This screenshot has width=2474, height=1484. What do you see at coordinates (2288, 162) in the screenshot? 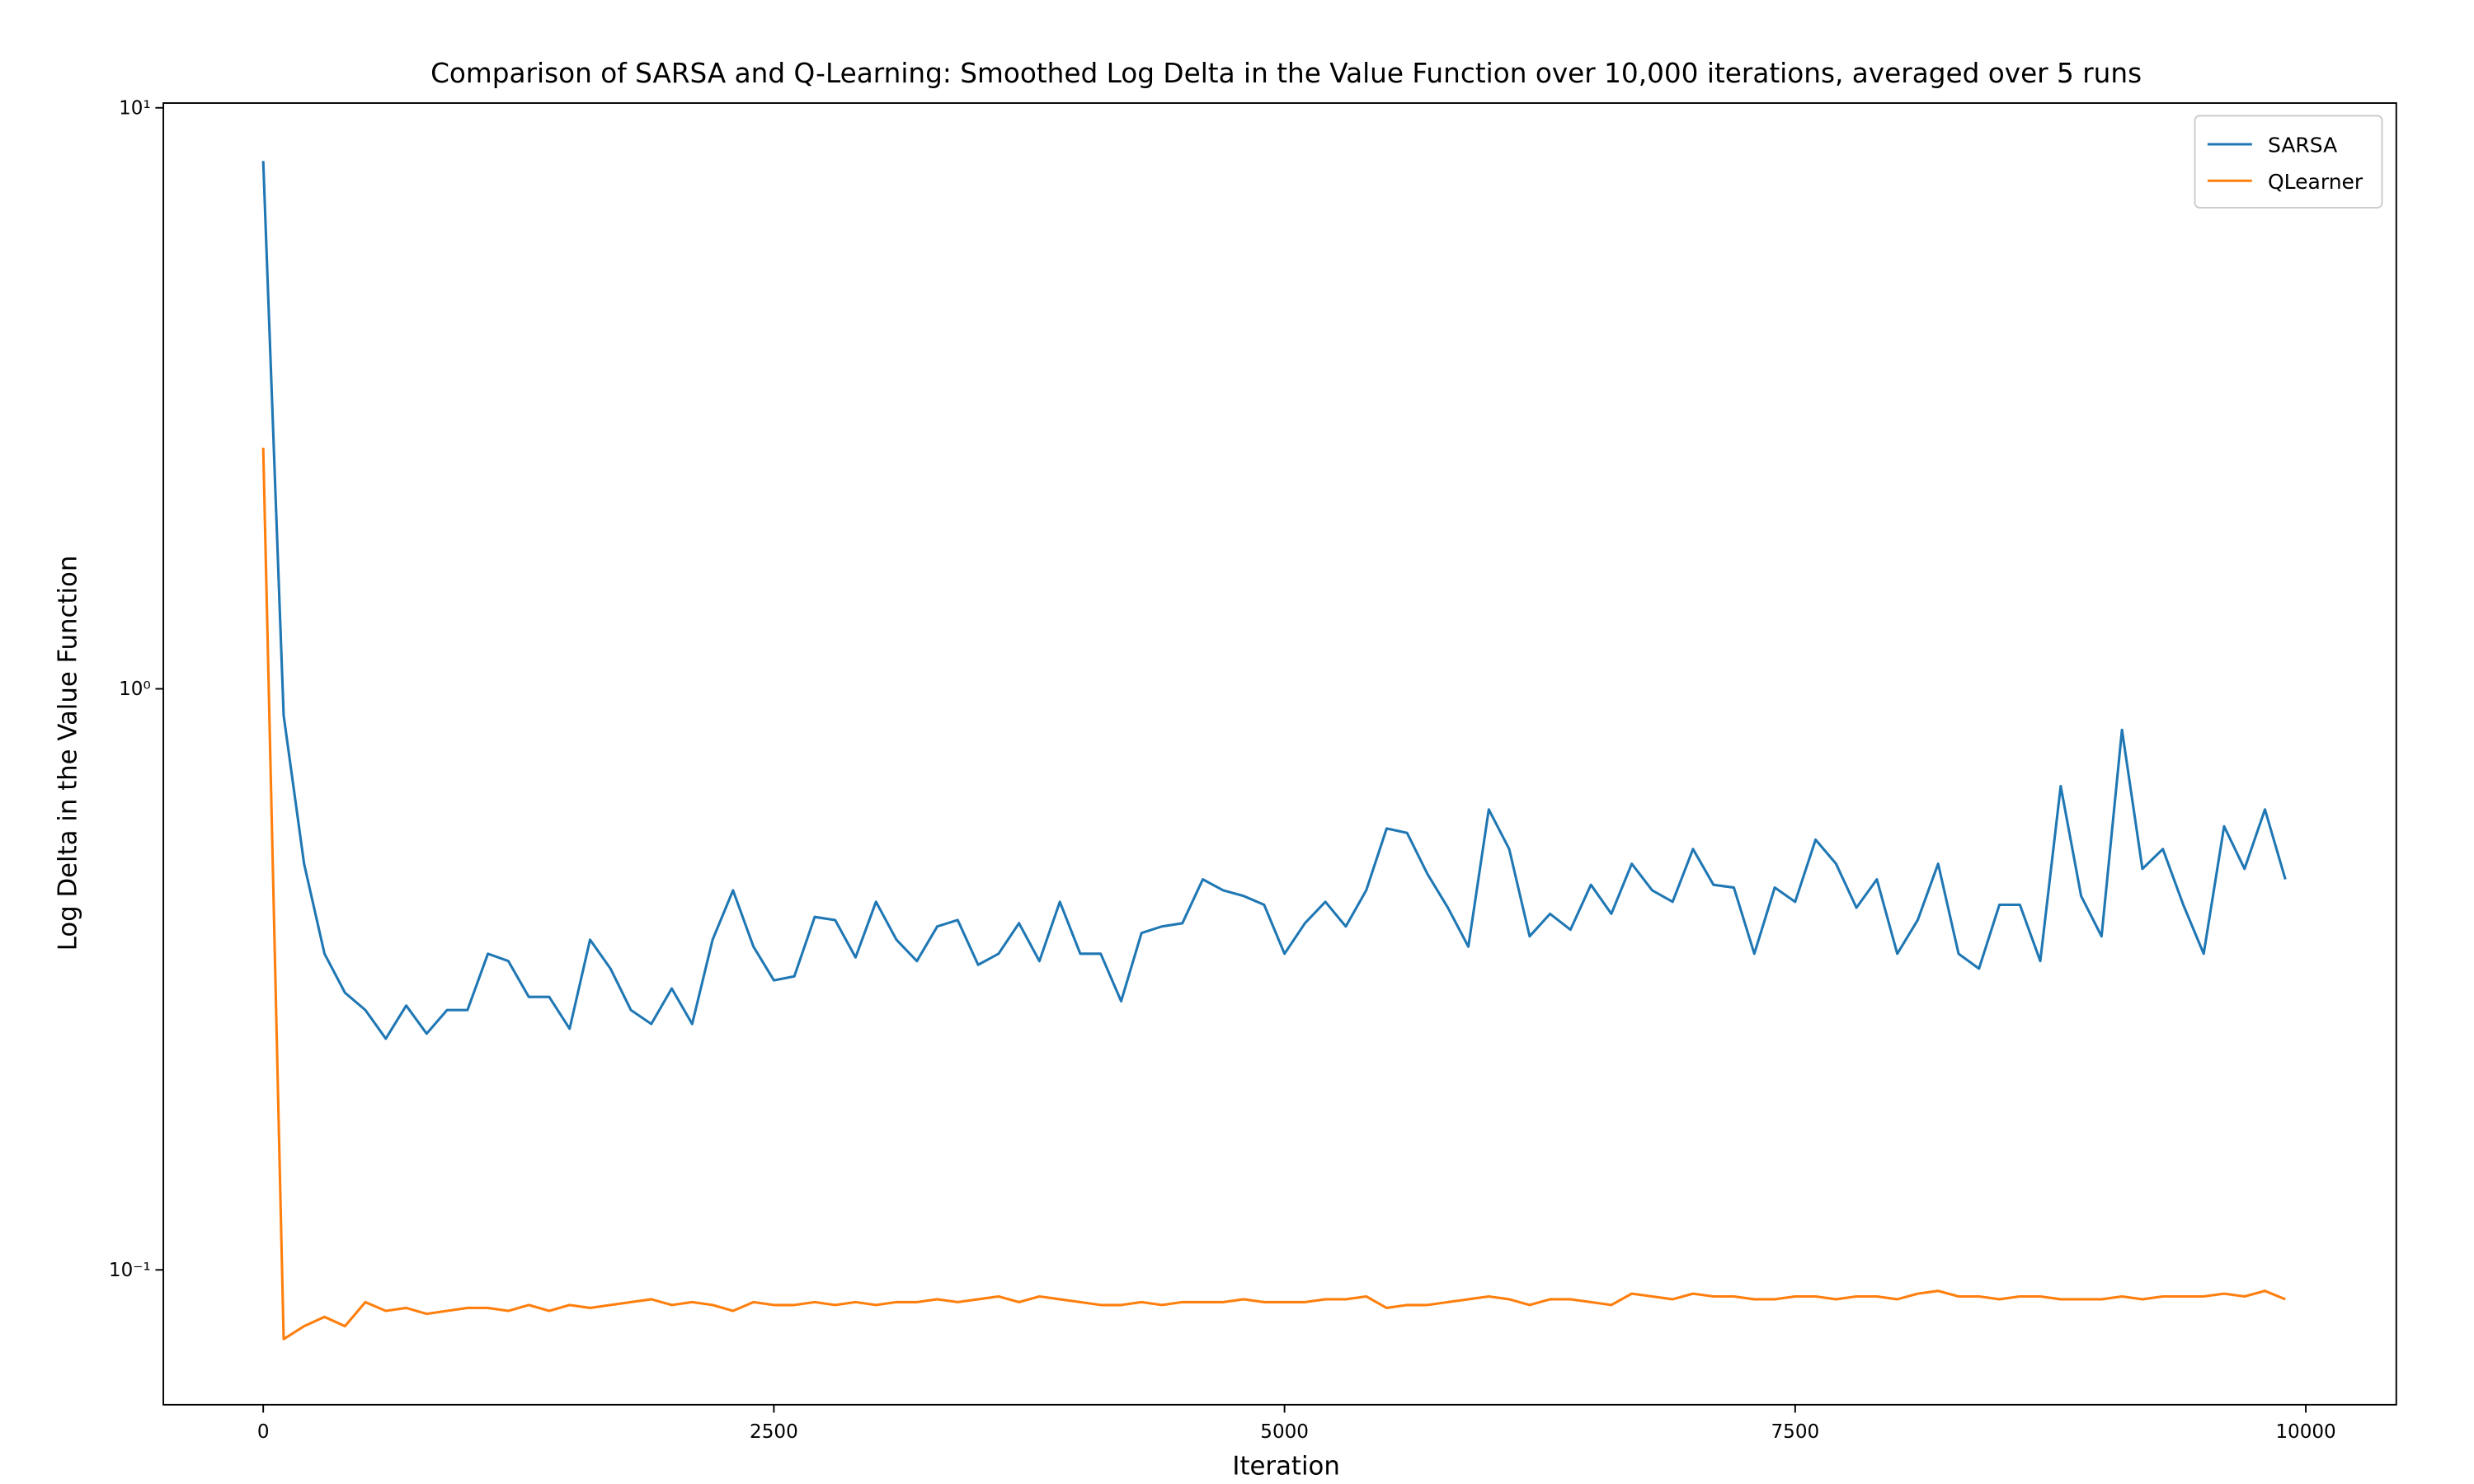
I see `legend-box` at bounding box center [2288, 162].